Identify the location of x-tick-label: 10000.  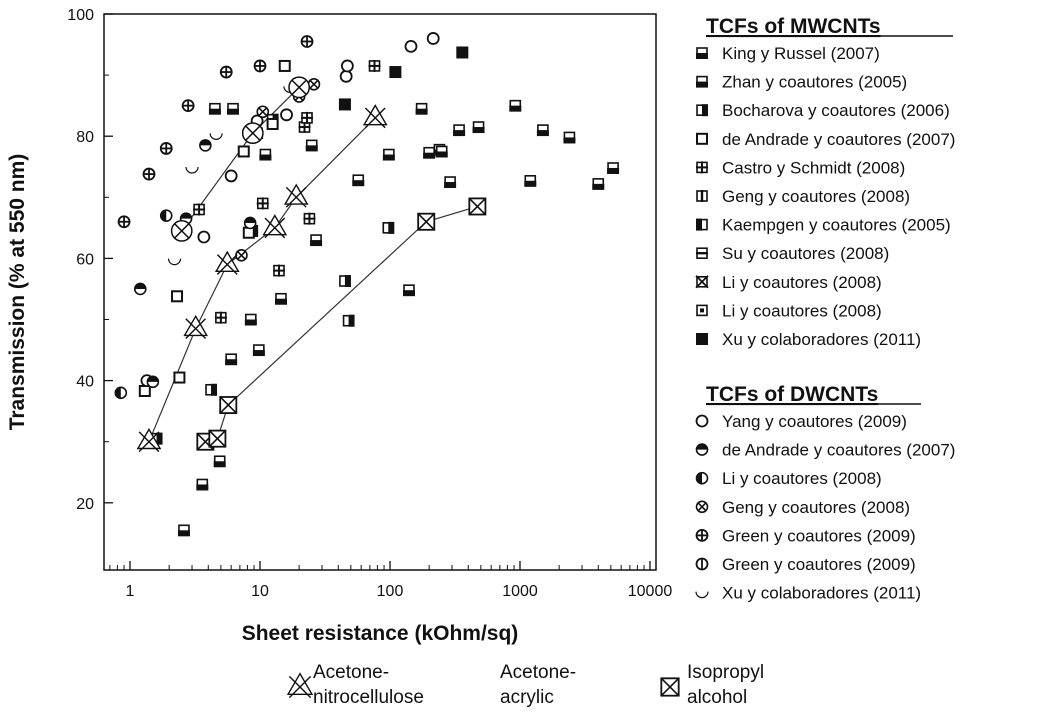
(650, 591).